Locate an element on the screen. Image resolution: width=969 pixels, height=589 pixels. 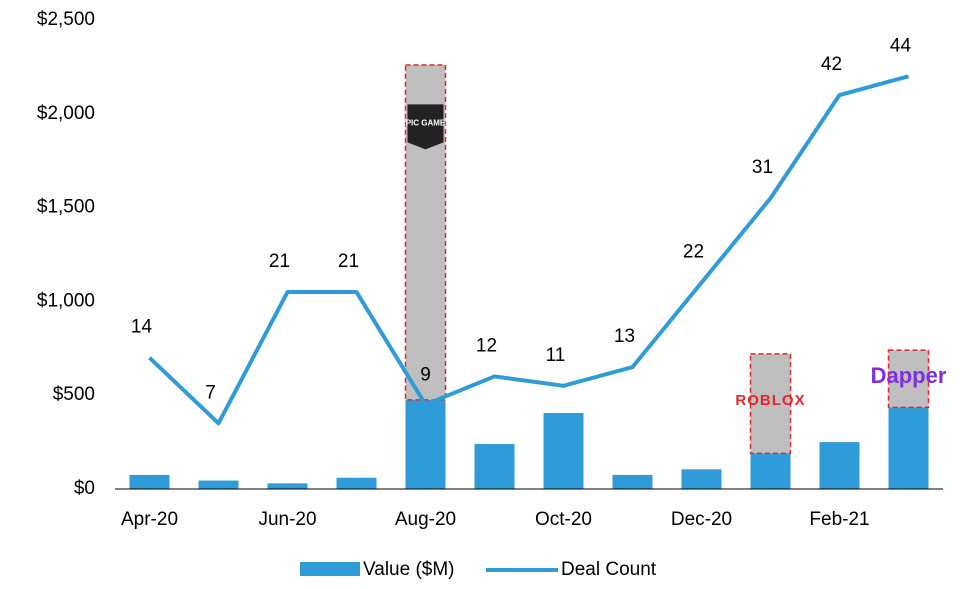
data-label: 7 is located at coordinates (210, 392).